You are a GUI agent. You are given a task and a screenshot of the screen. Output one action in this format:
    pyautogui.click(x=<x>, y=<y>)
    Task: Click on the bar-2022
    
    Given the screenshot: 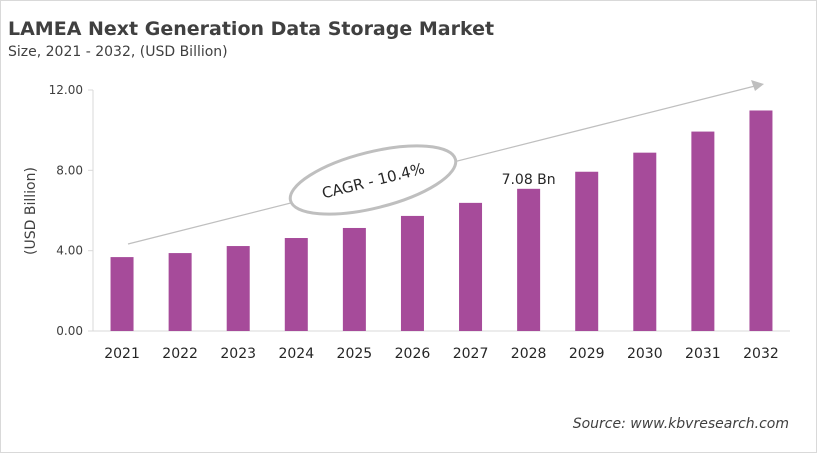 What is the action you would take?
    pyautogui.click(x=180, y=292)
    